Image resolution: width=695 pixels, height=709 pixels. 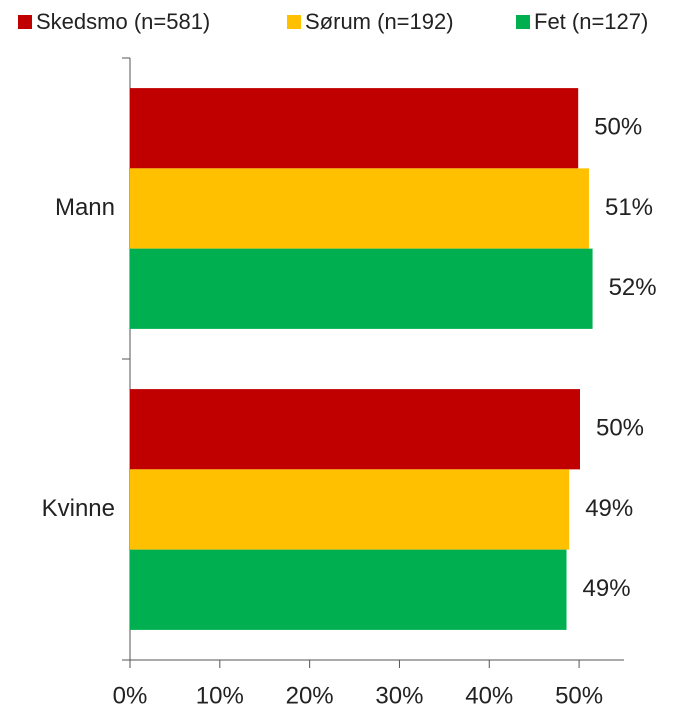 I want to click on legend-label: Skedsmo (n=581), so click(x=123, y=21).